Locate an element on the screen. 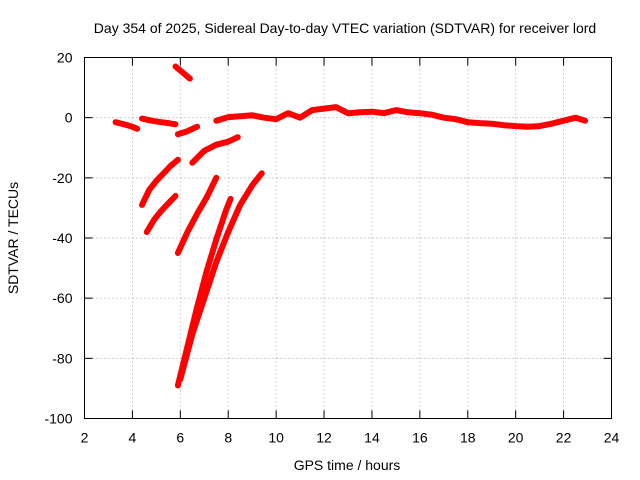  x-tick-label: 14 is located at coordinates (372, 438).